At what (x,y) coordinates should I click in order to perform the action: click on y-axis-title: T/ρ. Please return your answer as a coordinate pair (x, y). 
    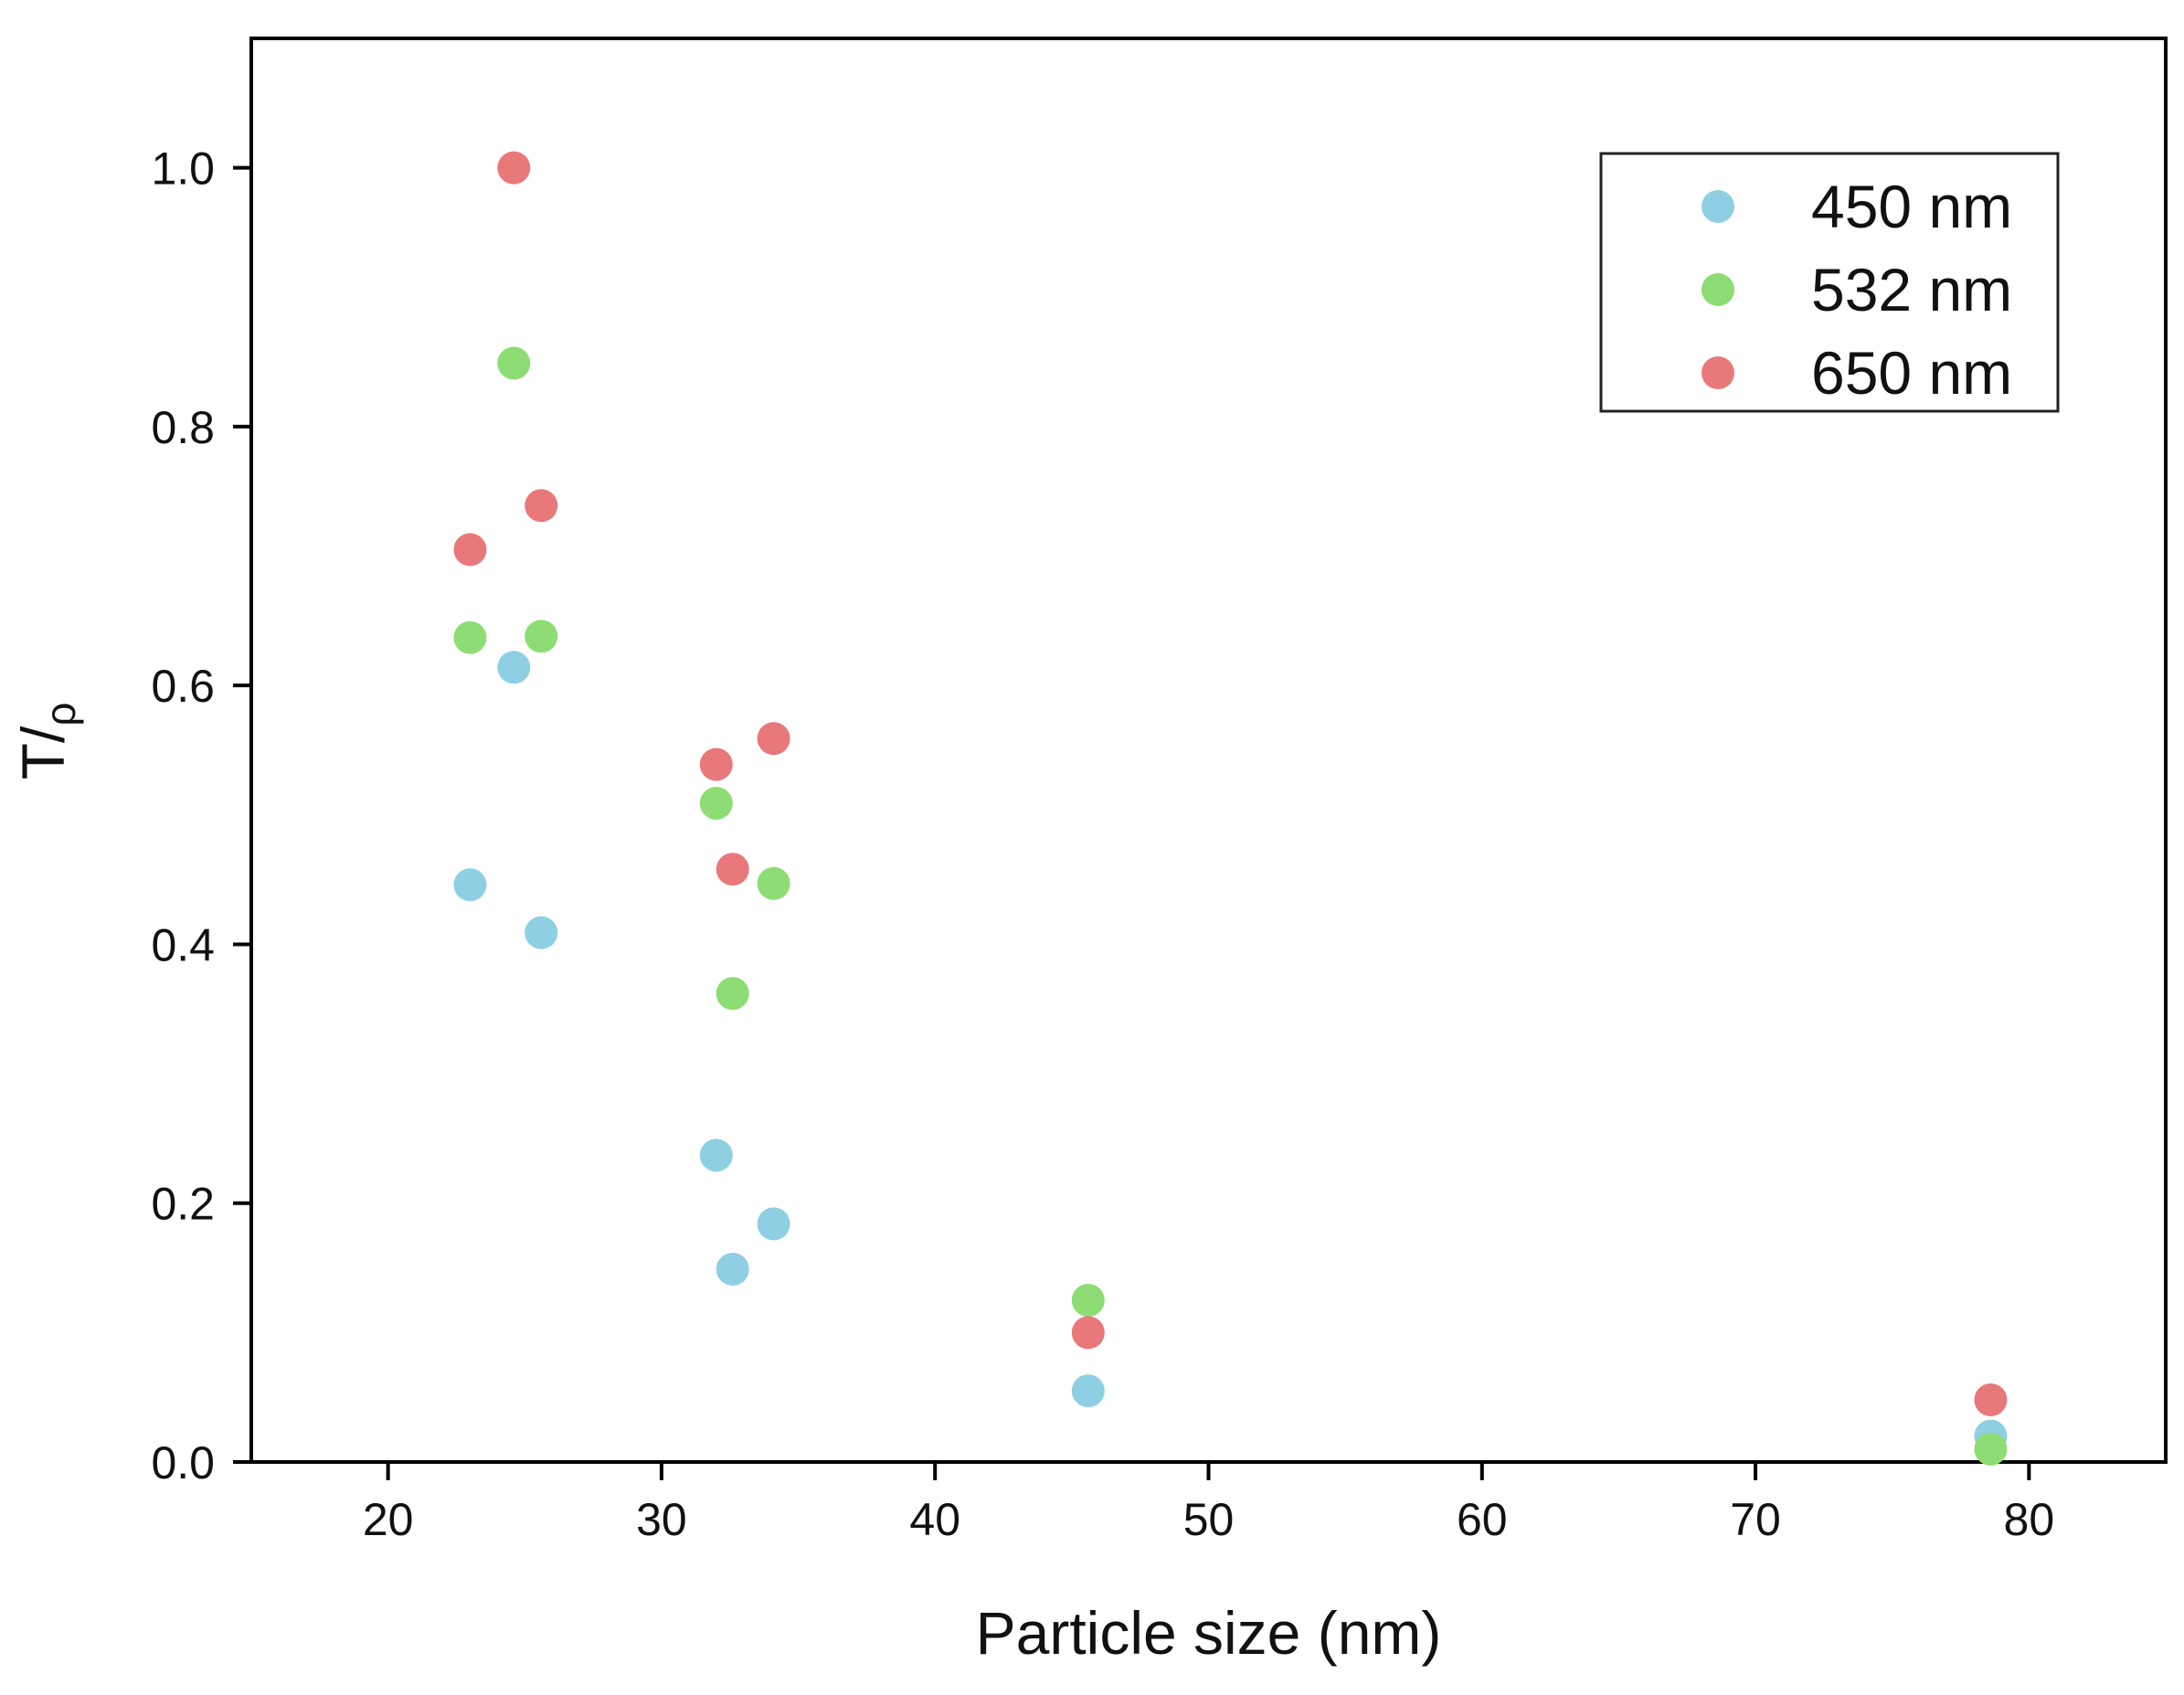
    Looking at the image, I should click on (46, 742).